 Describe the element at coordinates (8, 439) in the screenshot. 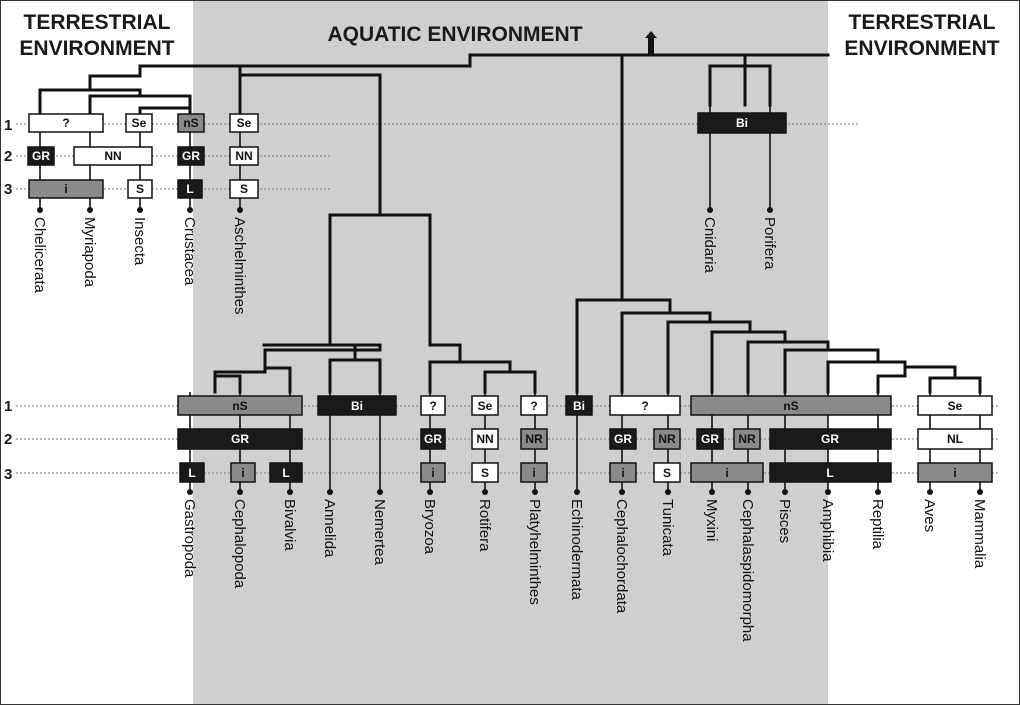

I see `row-label-2-bottom: 2` at that location.